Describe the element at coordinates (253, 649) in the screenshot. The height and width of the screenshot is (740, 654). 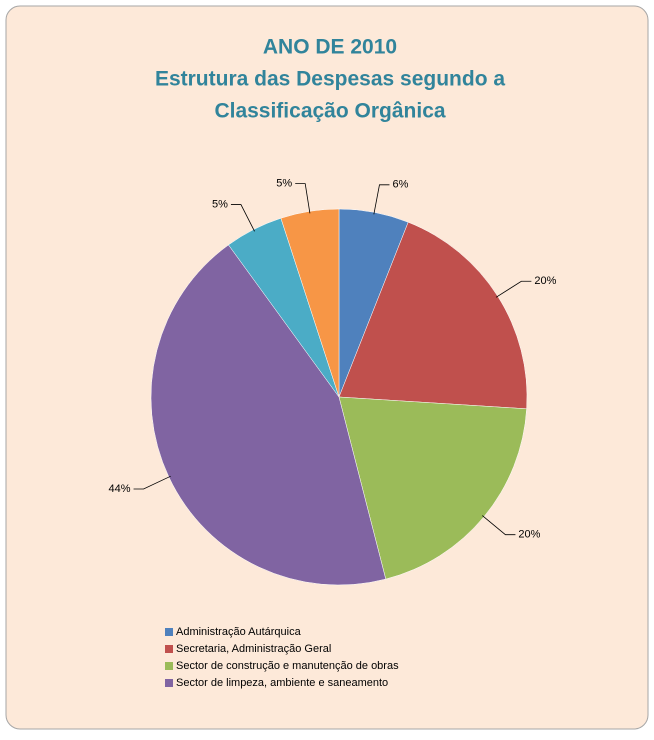
I see `legend-label: Secretaria, Administração Geral` at that location.